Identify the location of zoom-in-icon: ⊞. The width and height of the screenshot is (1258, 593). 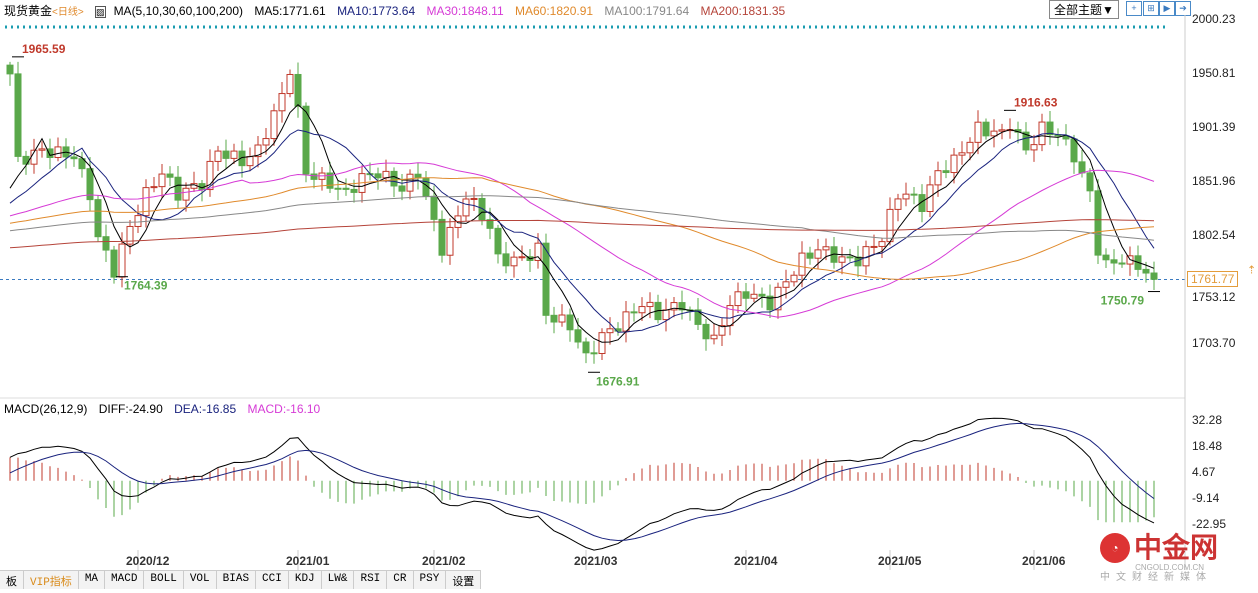
(1151, 8).